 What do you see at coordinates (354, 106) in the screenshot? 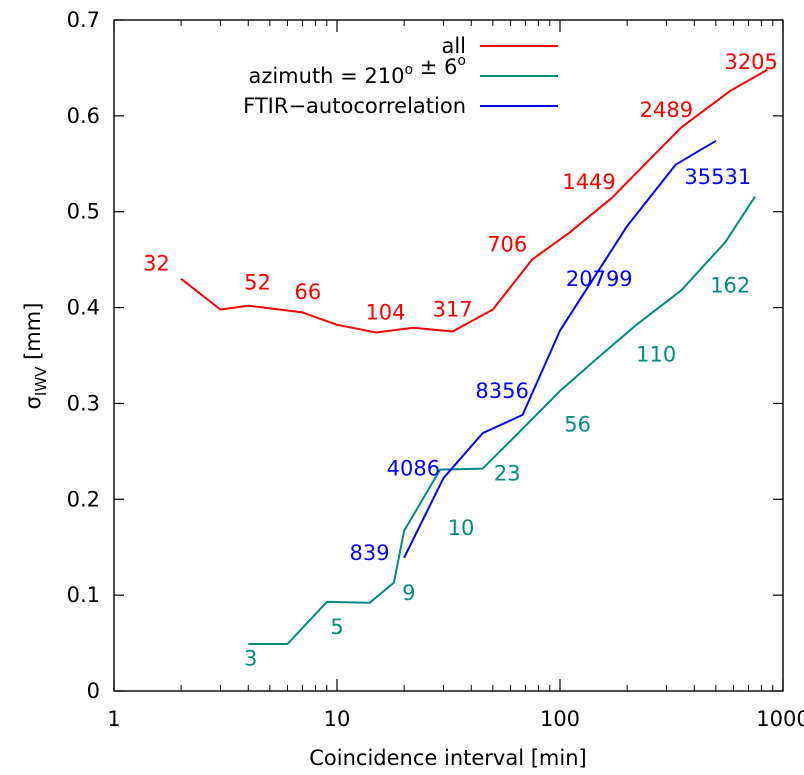
I see `legend-label-ftir: FTIR−autocorrelation` at bounding box center [354, 106].